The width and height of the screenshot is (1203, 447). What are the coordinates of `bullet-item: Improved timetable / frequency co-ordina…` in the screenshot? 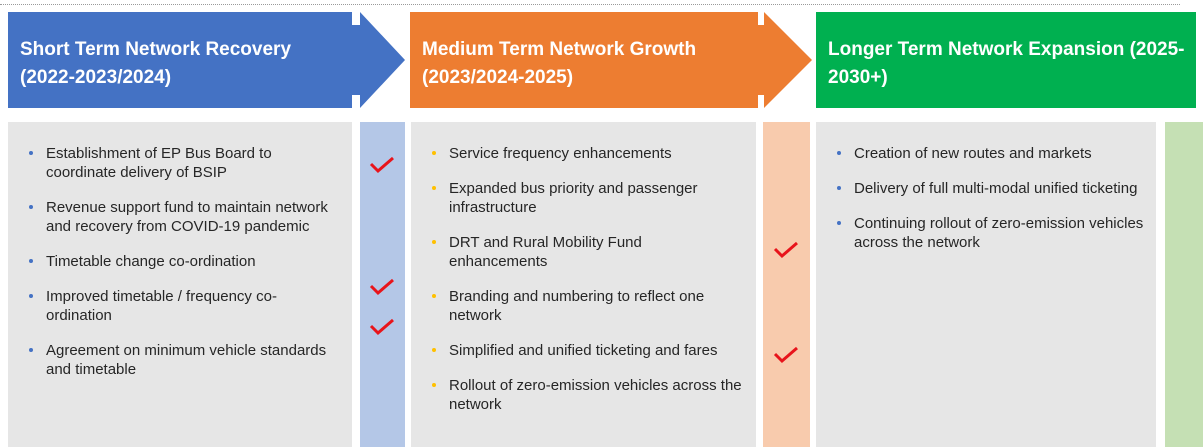 It's located at (184, 306).